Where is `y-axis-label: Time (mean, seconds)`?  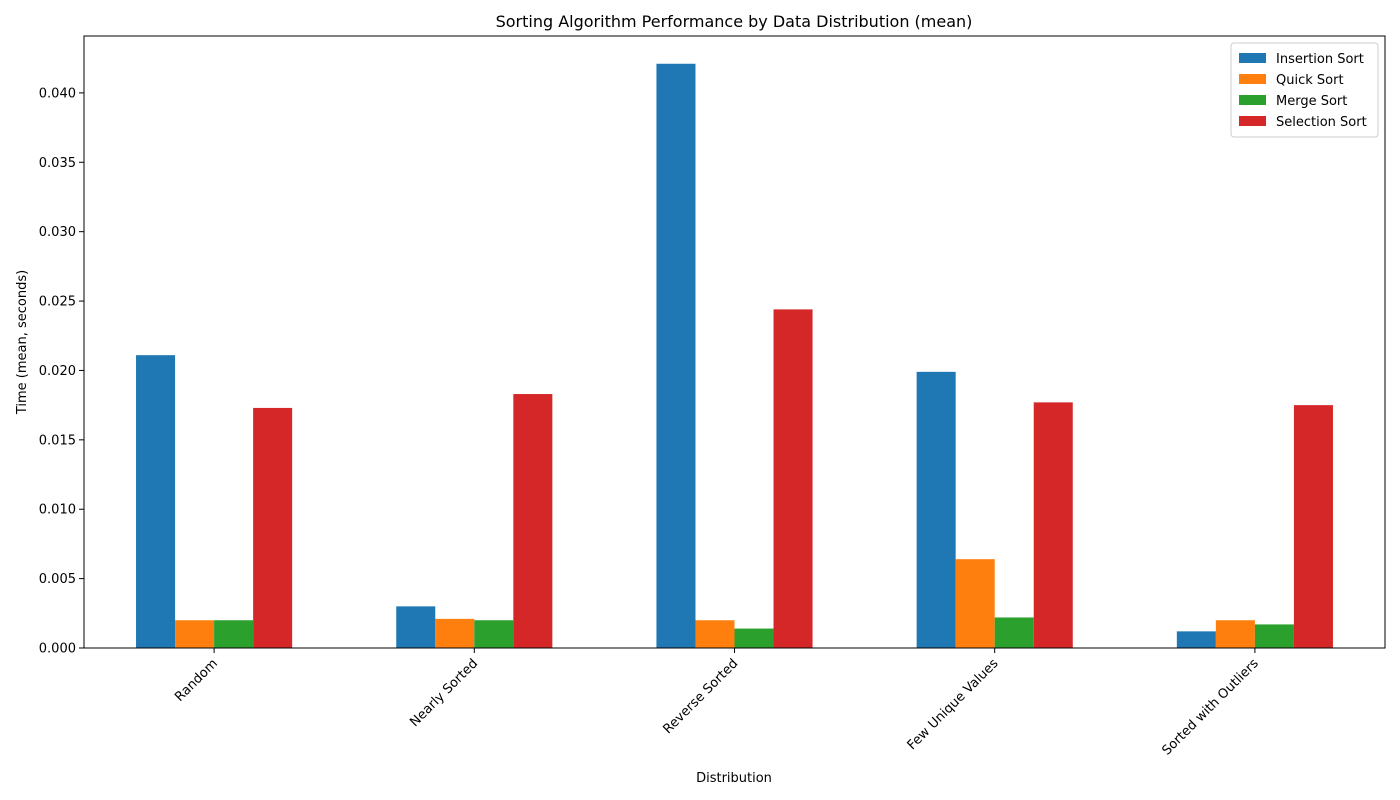 y-axis-label: Time (mean, seconds) is located at coordinates (22, 342).